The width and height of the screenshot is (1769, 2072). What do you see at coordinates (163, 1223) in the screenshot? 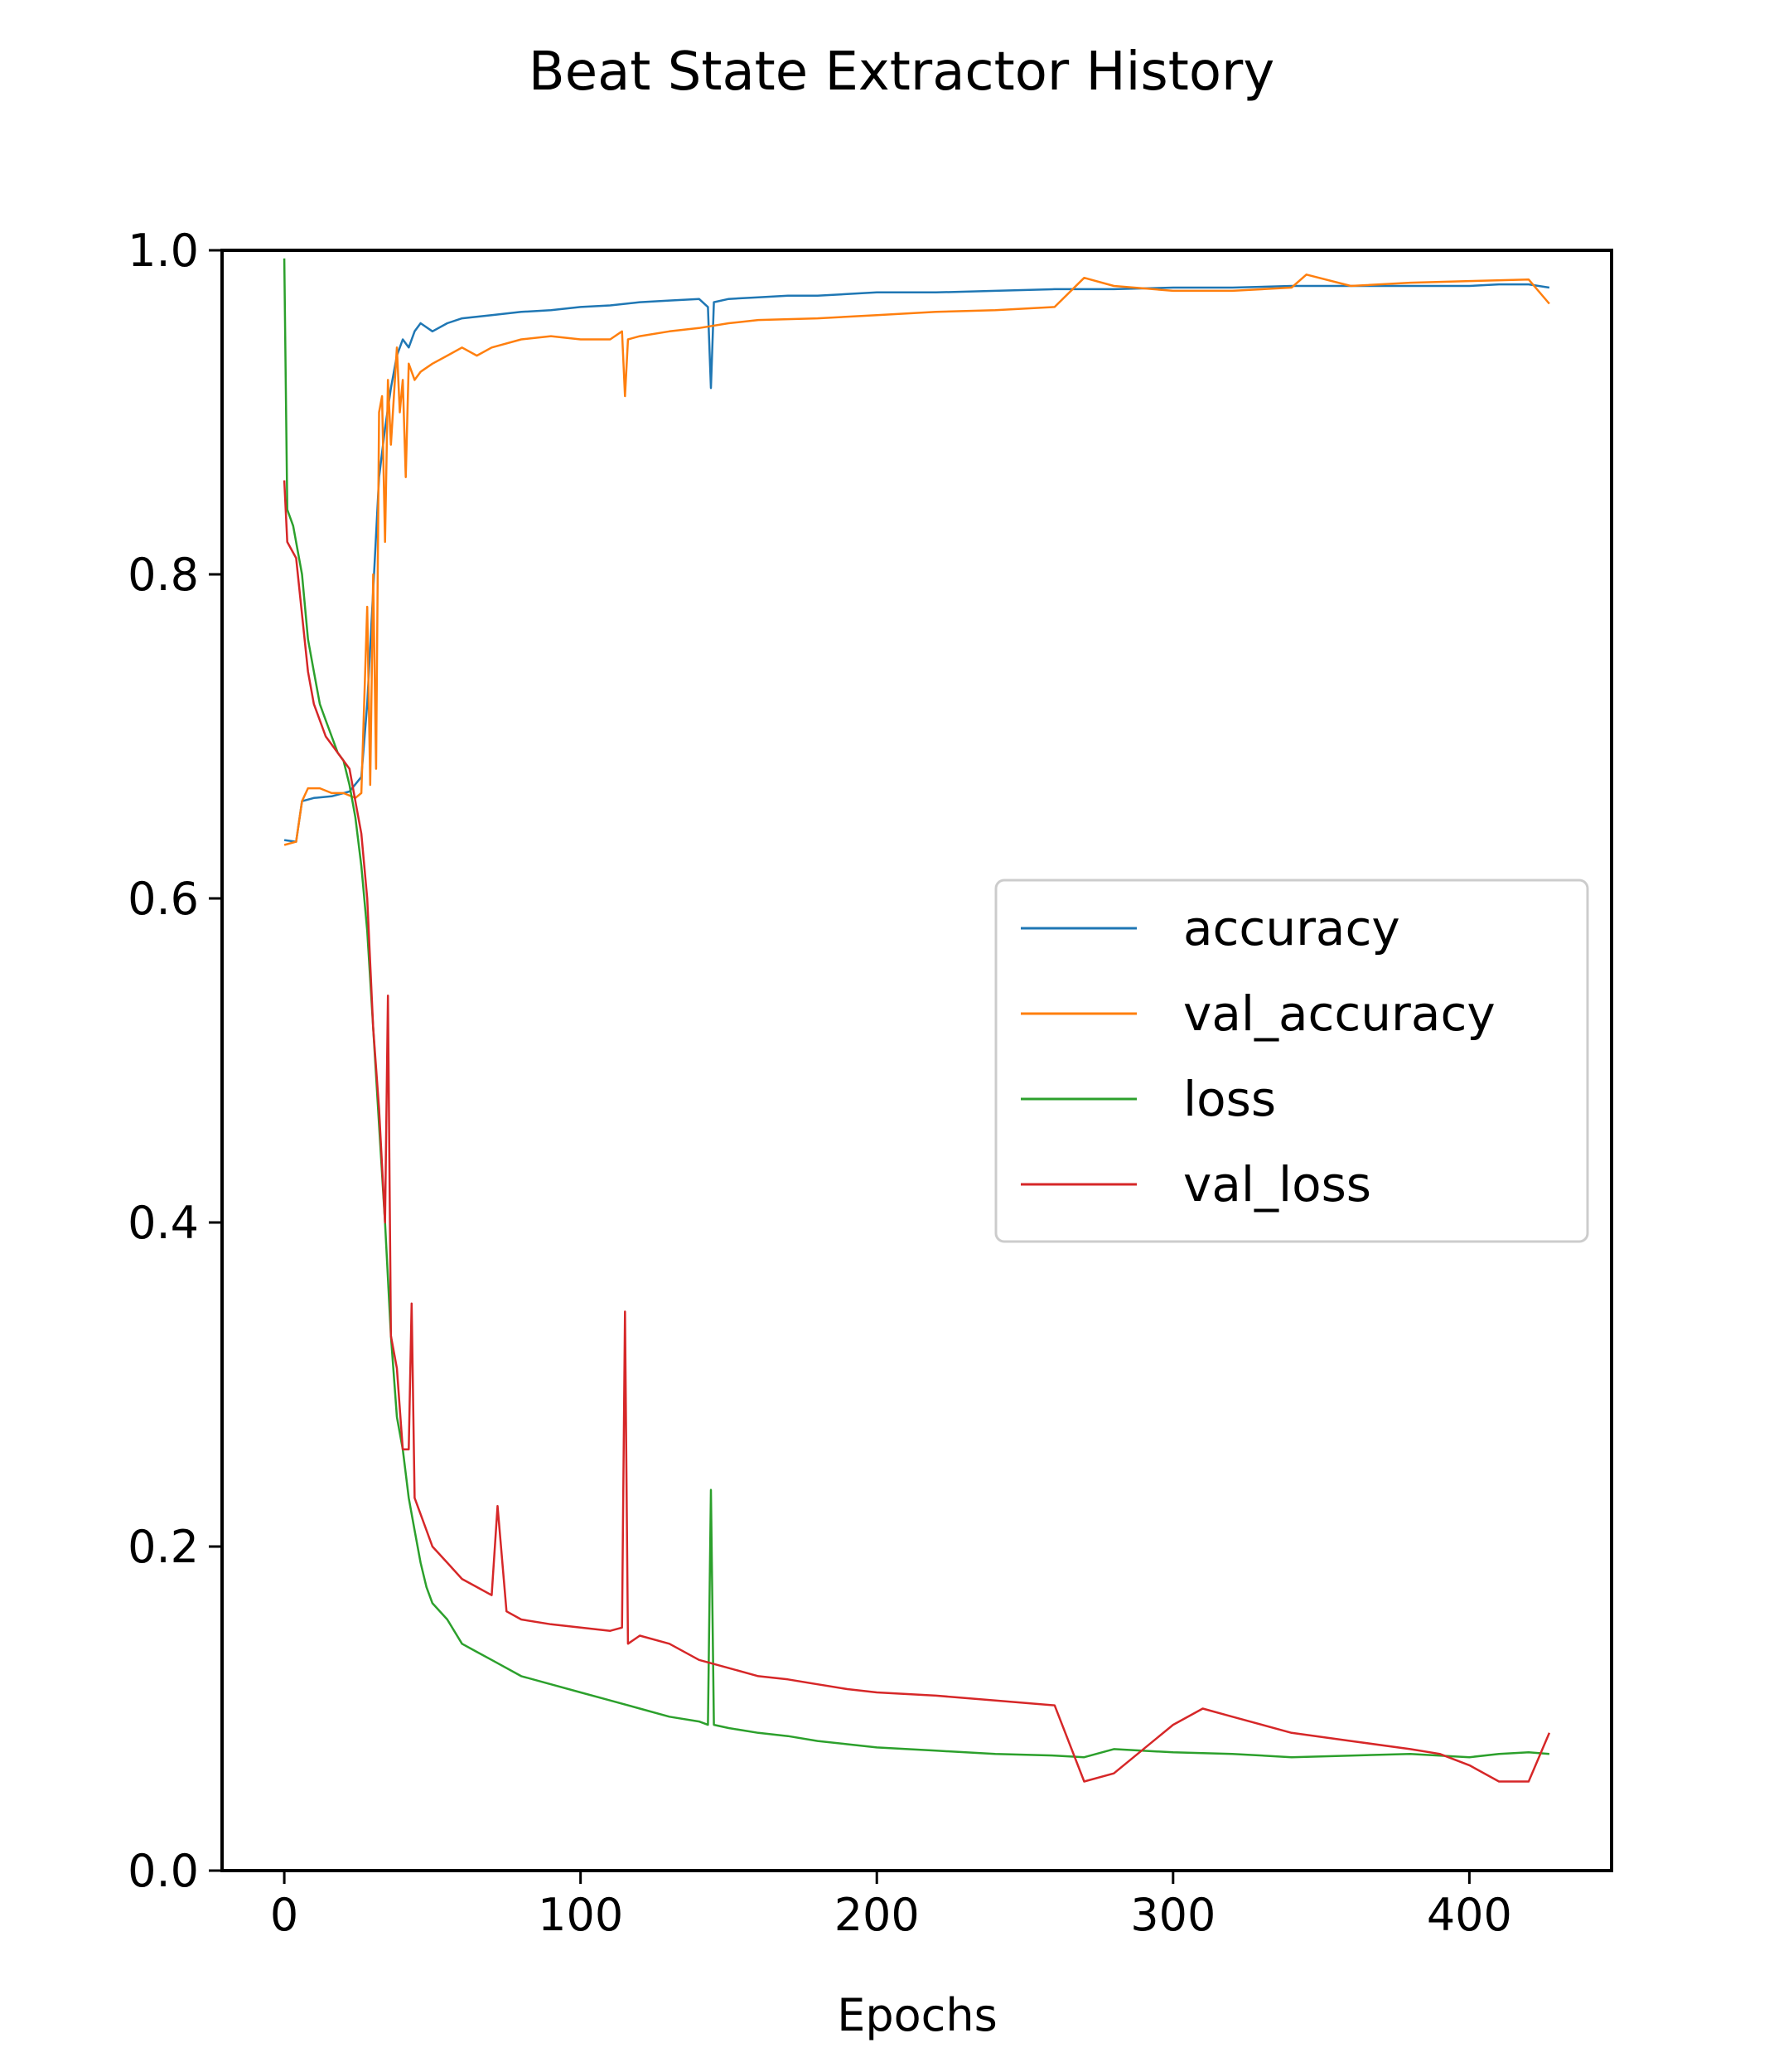
I see `y-tick-label: 0.4` at bounding box center [163, 1223].